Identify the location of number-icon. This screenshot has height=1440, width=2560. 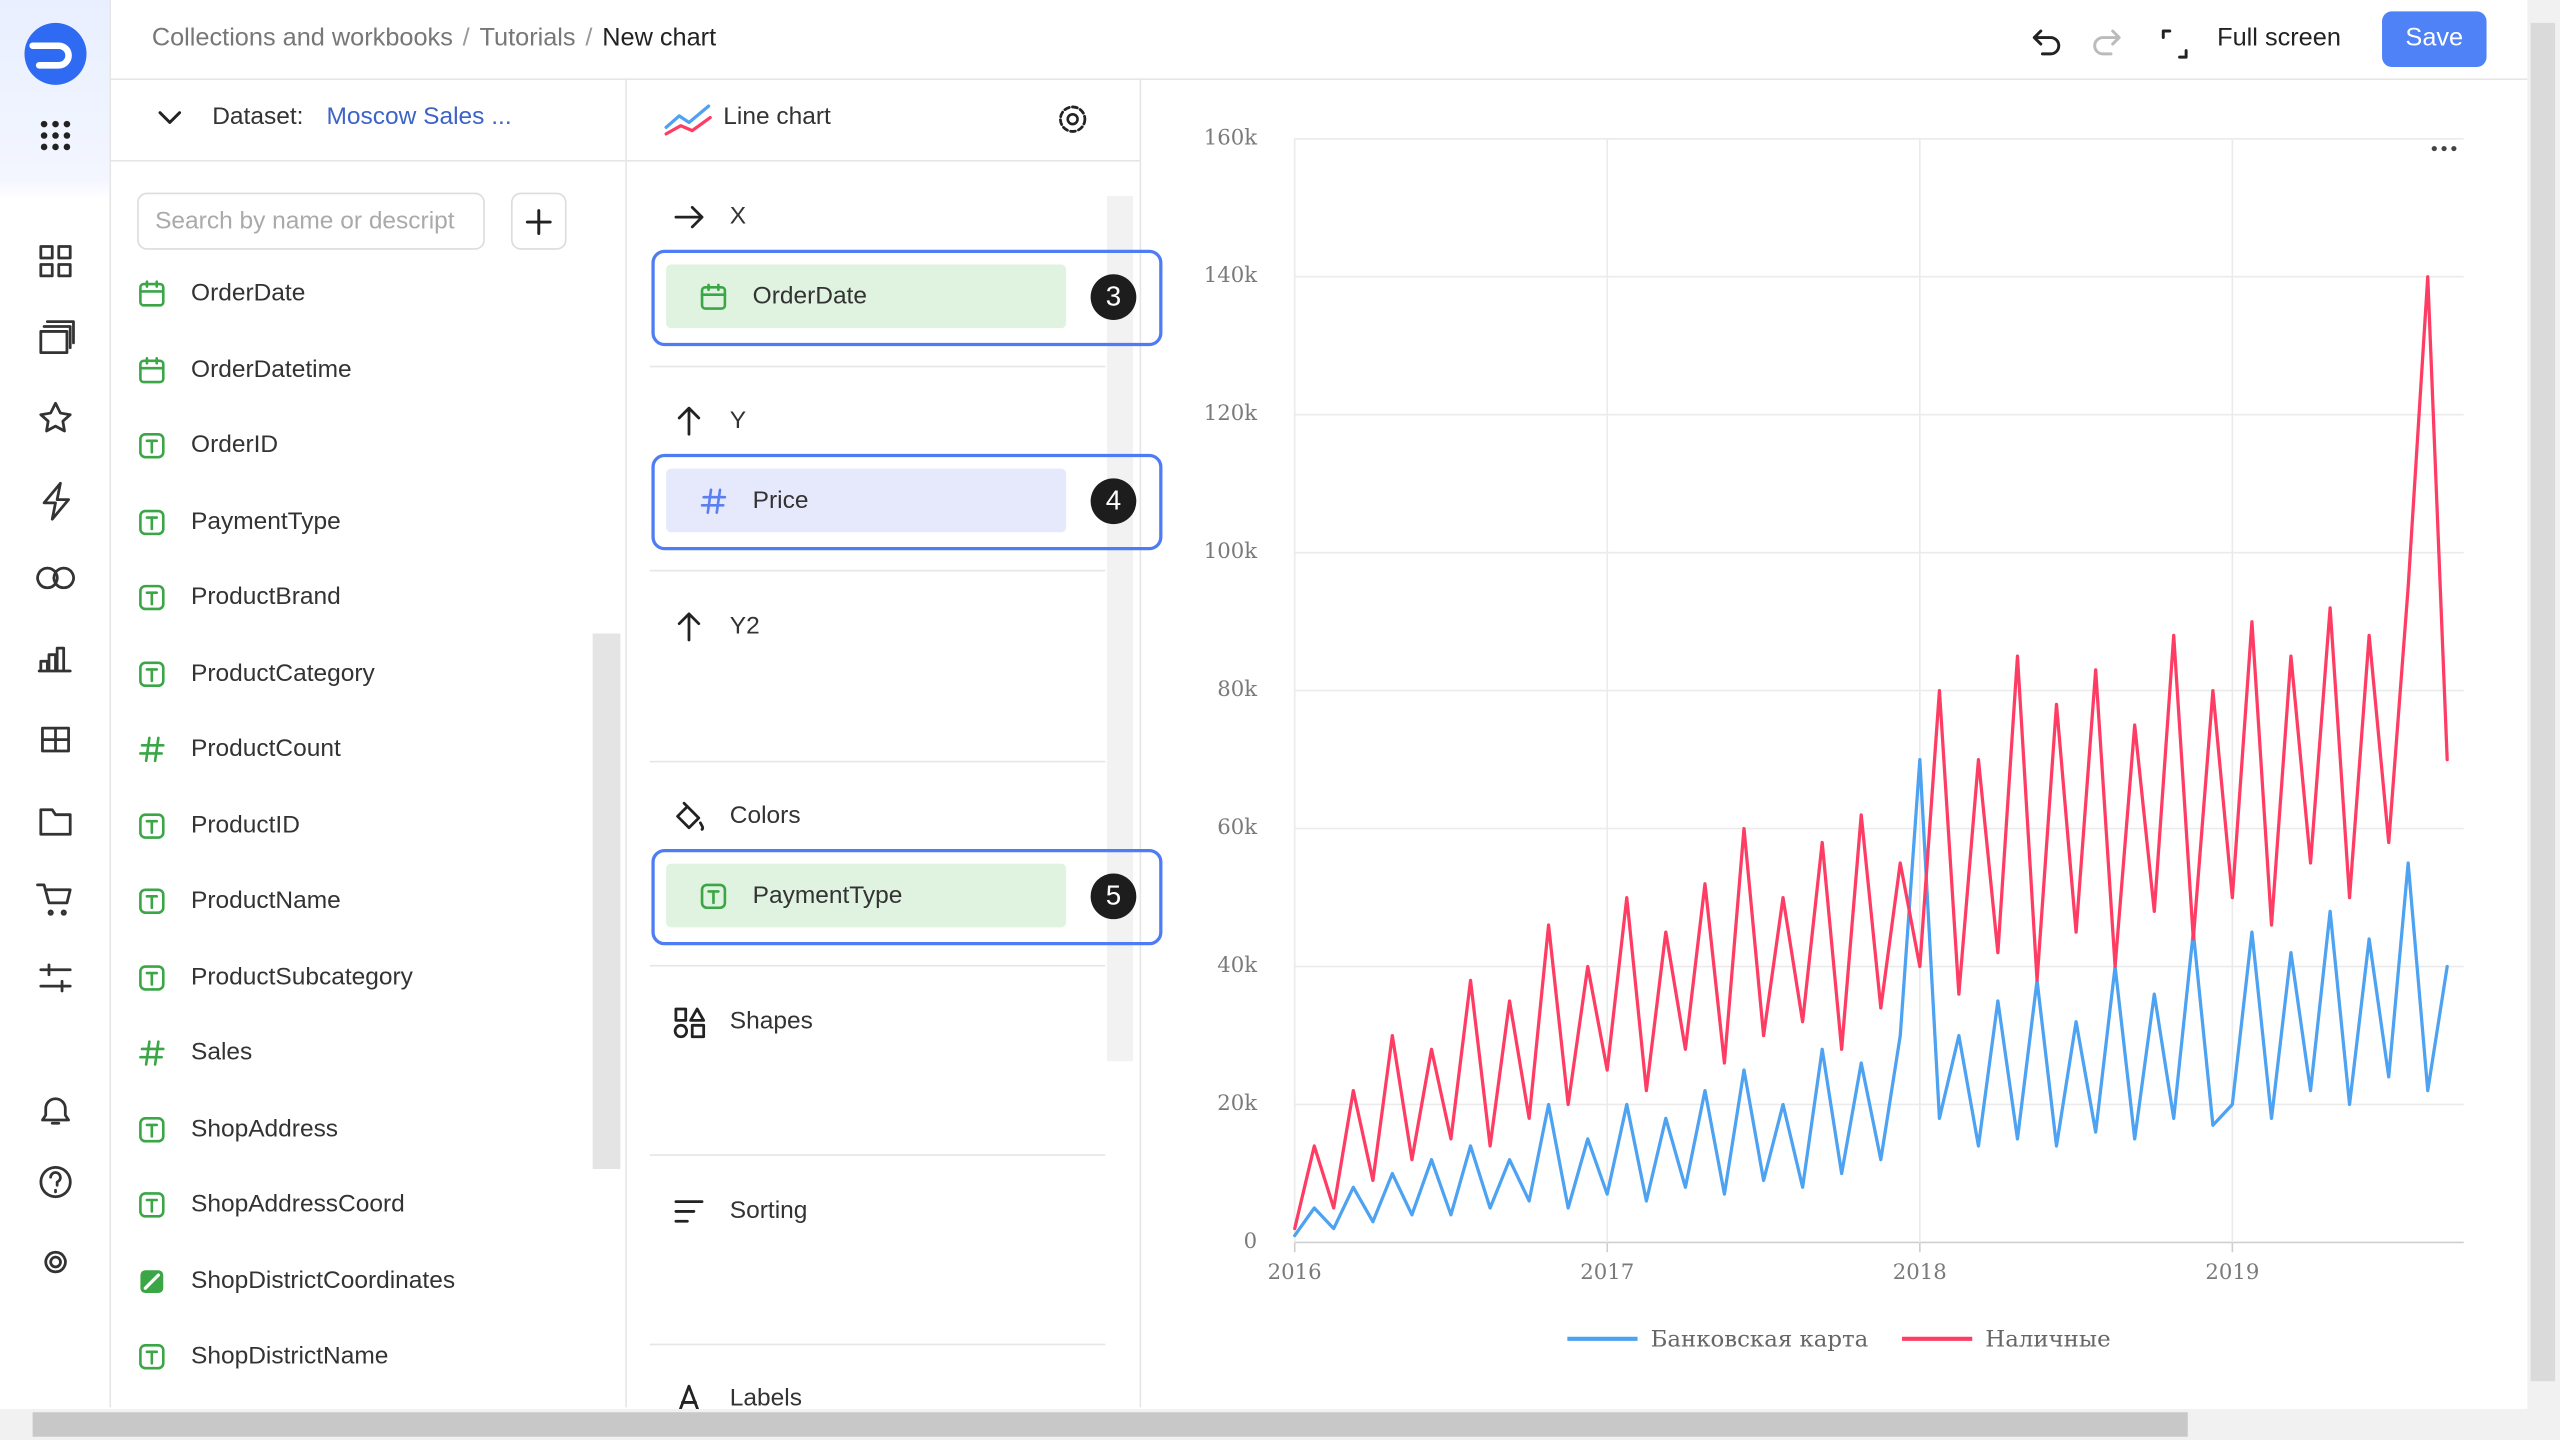
(152, 1053).